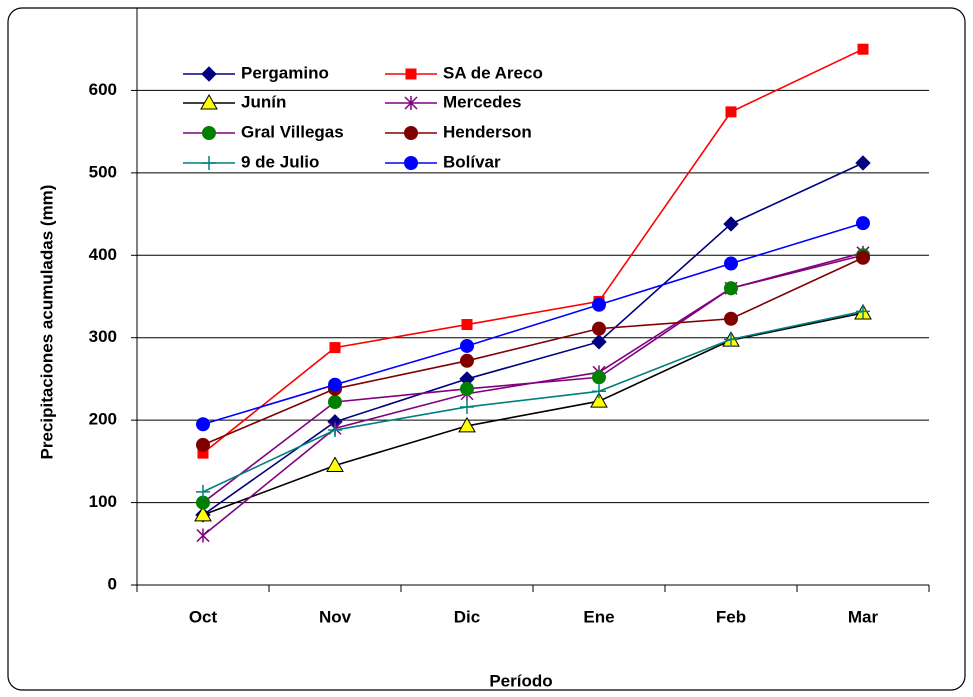 The width and height of the screenshot is (973, 697). Describe the element at coordinates (292, 131) in the screenshot. I see `legend-label: Gral Villegas` at that location.